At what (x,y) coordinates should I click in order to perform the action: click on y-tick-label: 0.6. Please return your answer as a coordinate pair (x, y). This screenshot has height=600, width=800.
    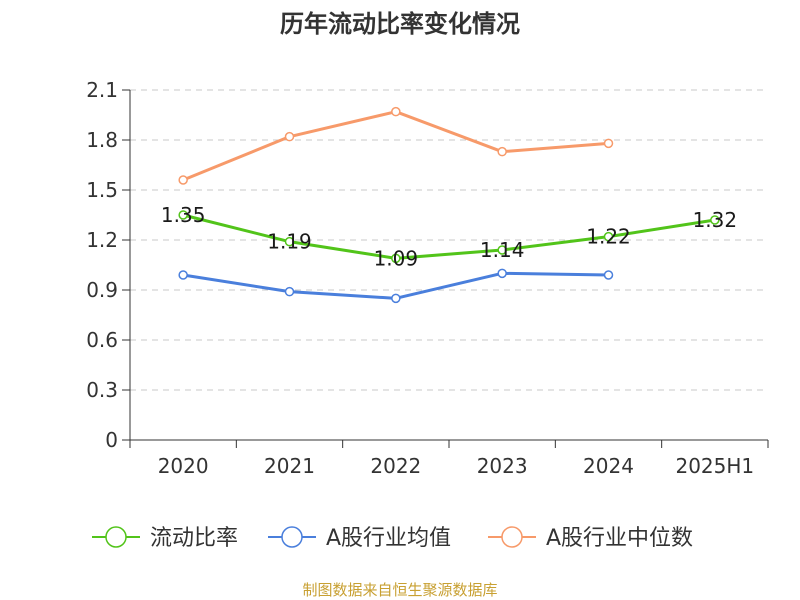
    Looking at the image, I should click on (102, 340).